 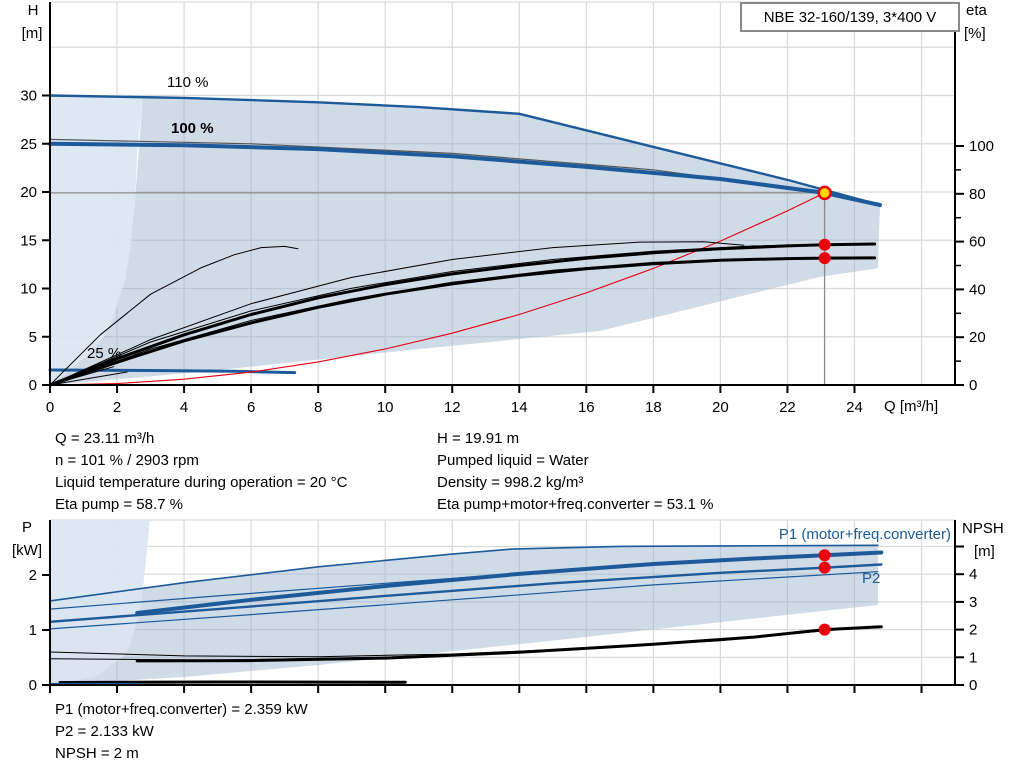 What do you see at coordinates (653, 407) in the screenshot?
I see `svg-text: 18` at bounding box center [653, 407].